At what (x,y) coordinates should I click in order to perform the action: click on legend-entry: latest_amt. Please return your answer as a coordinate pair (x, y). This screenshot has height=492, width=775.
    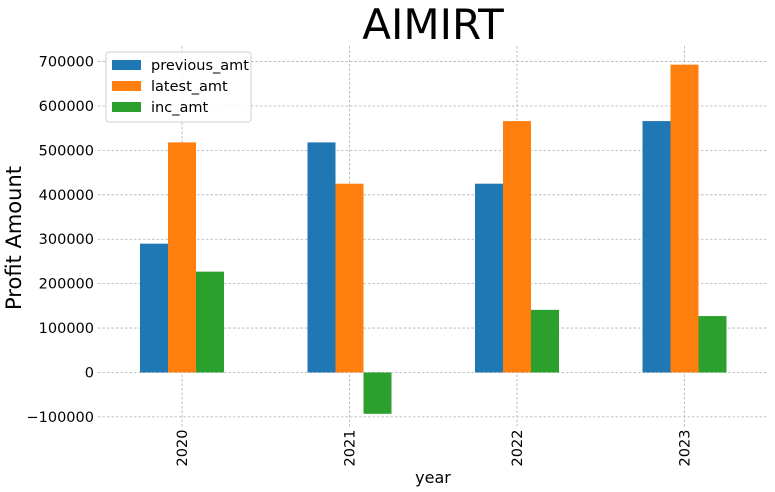
    Looking at the image, I should click on (189, 87).